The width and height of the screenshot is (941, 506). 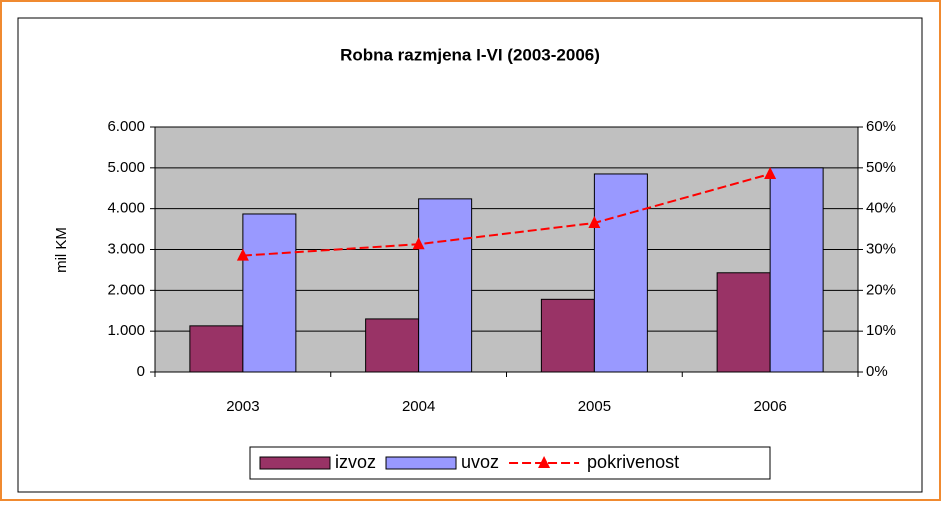 I want to click on y2-tick-label: 10%, so click(x=881, y=330).